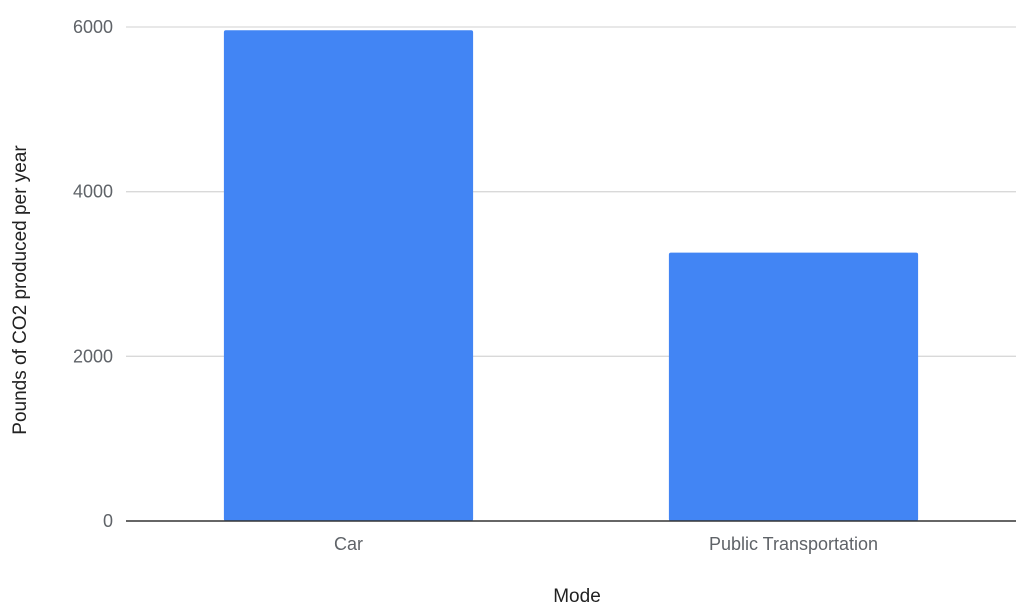 The height and width of the screenshot is (603, 1016). Describe the element at coordinates (606, 544) in the screenshot. I see `x-axis-ticks: Car Public Transportation` at that location.